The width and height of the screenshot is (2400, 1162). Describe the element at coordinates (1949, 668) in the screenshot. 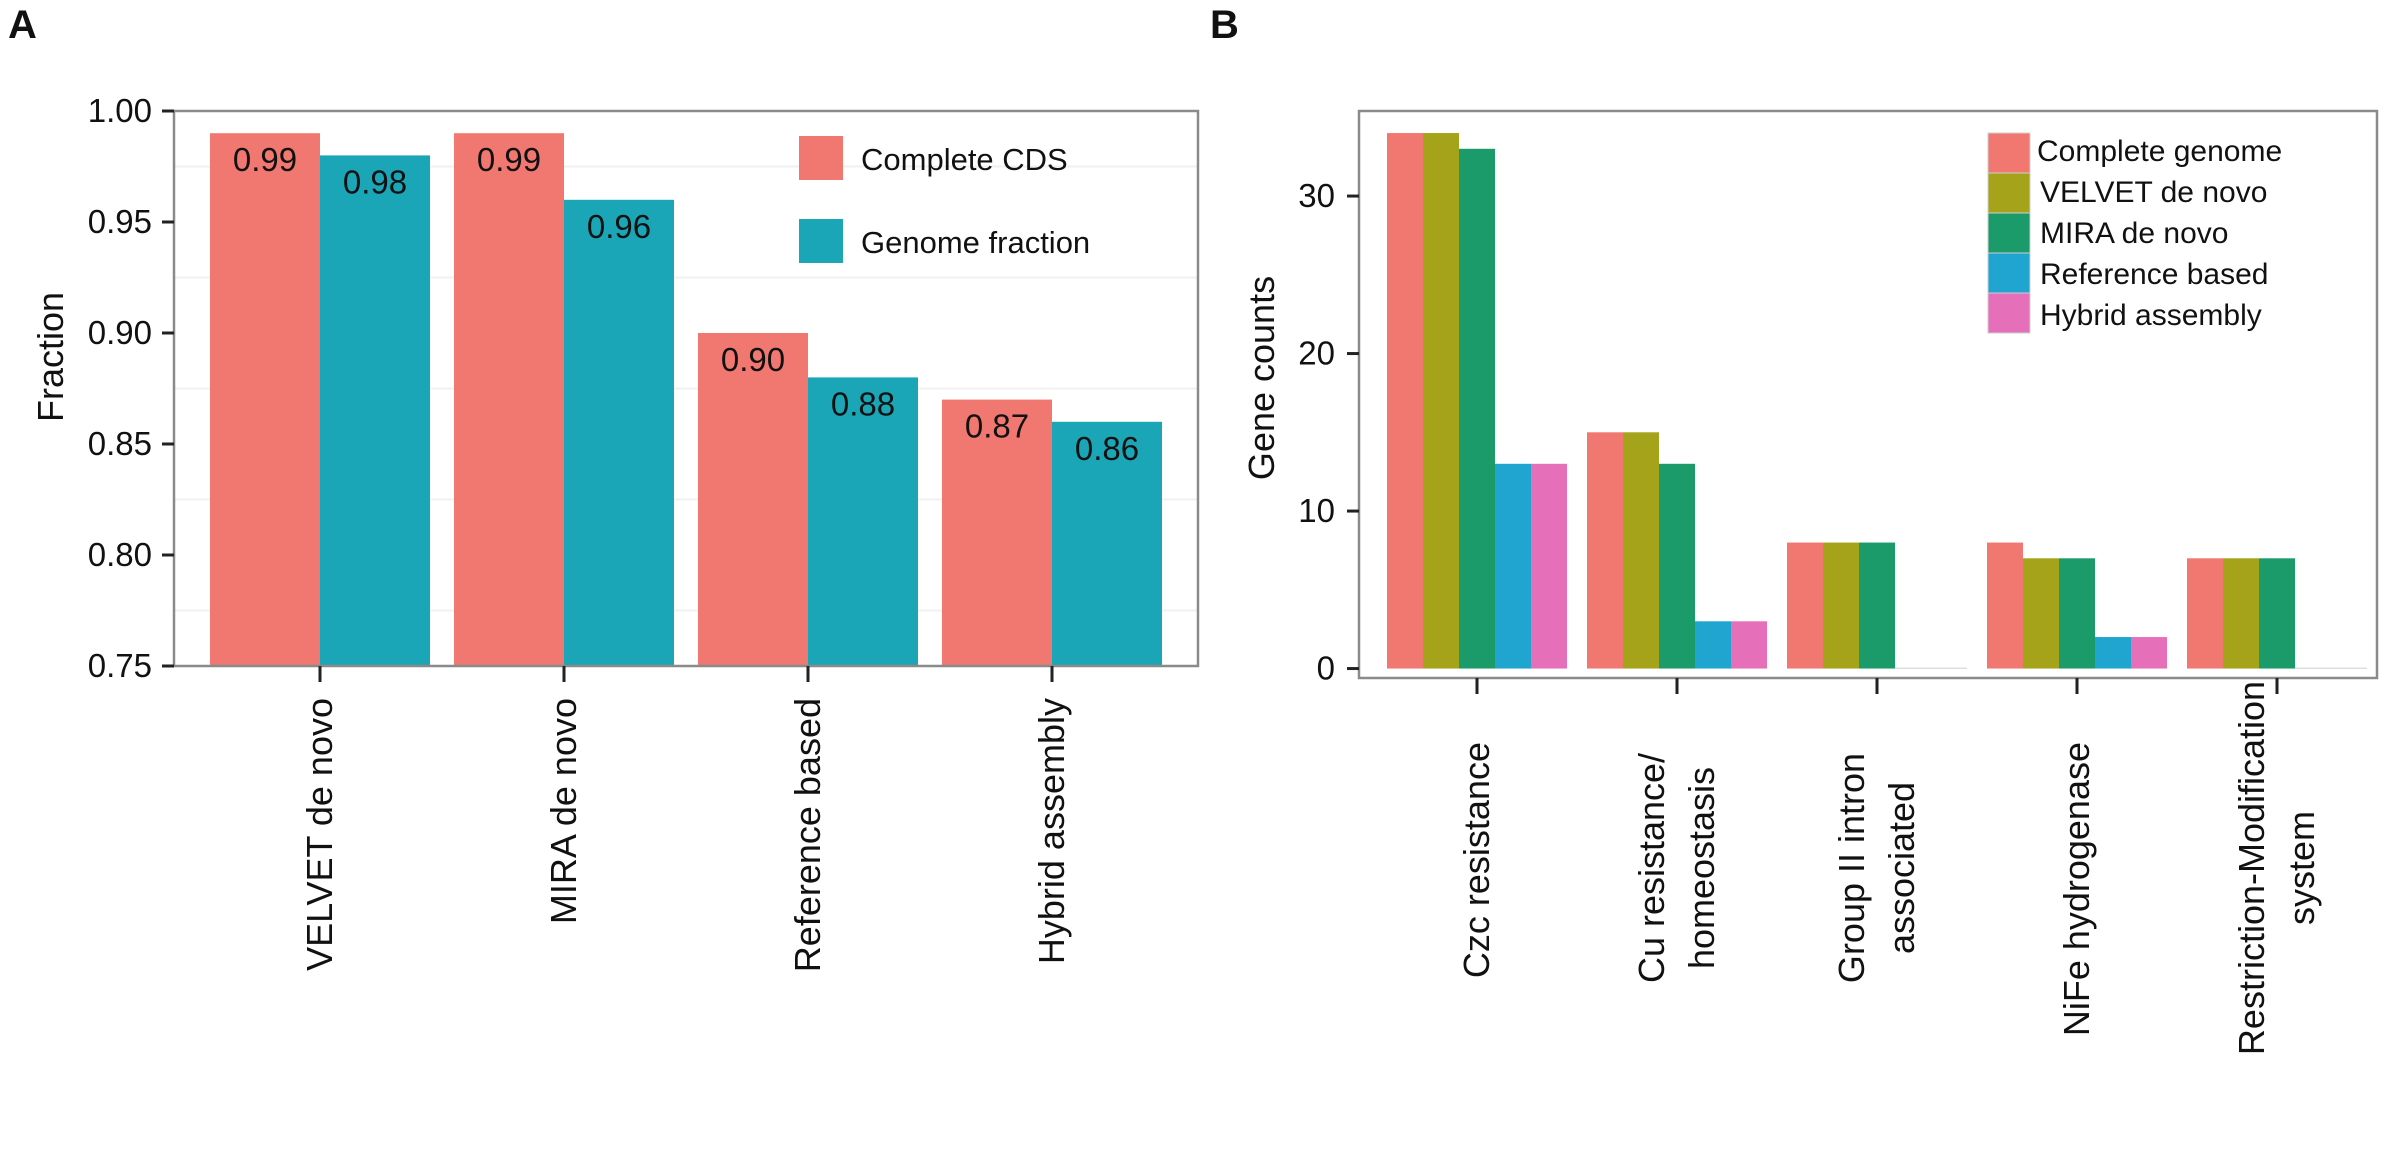

I see `panel-b-bar-hybrid-assembly-group-ii-intron-associated` at that location.